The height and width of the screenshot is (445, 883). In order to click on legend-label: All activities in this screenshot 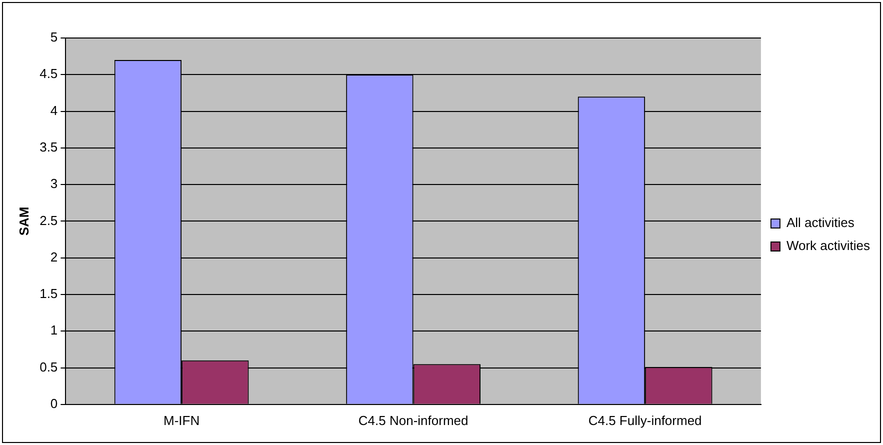, I will do `click(820, 222)`.